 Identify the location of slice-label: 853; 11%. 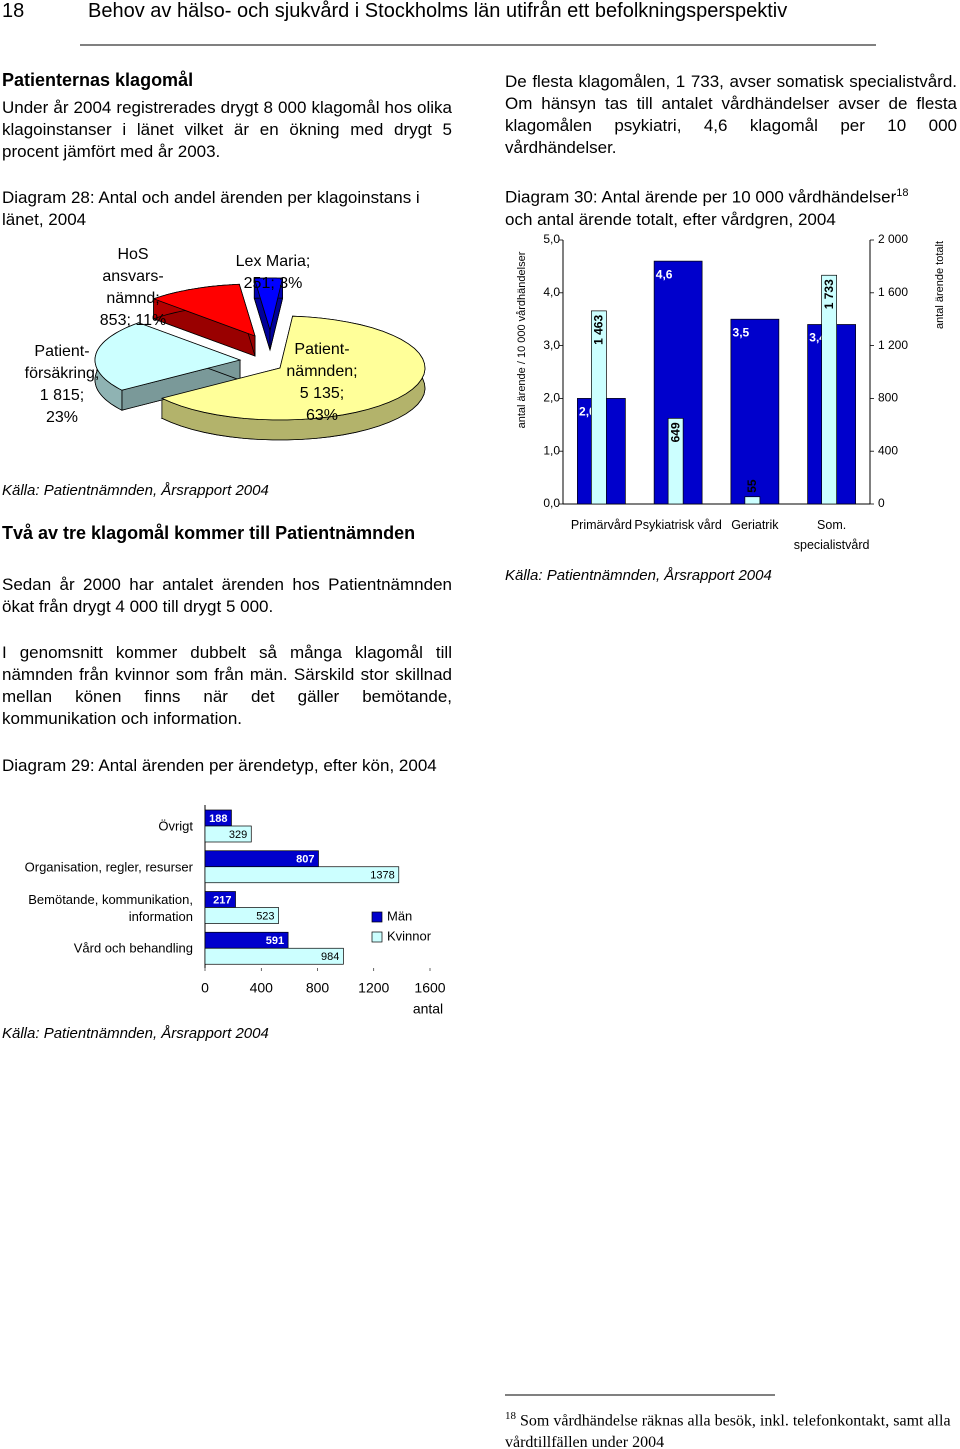
(133, 320).